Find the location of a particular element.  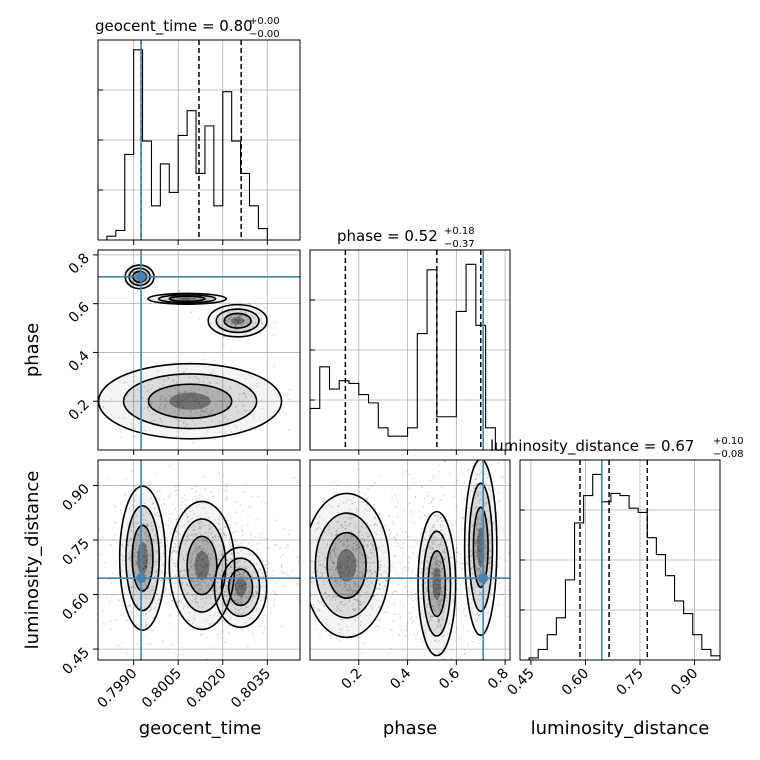

y-tick-label-phase-2: 0.6 is located at coordinates (79, 312).